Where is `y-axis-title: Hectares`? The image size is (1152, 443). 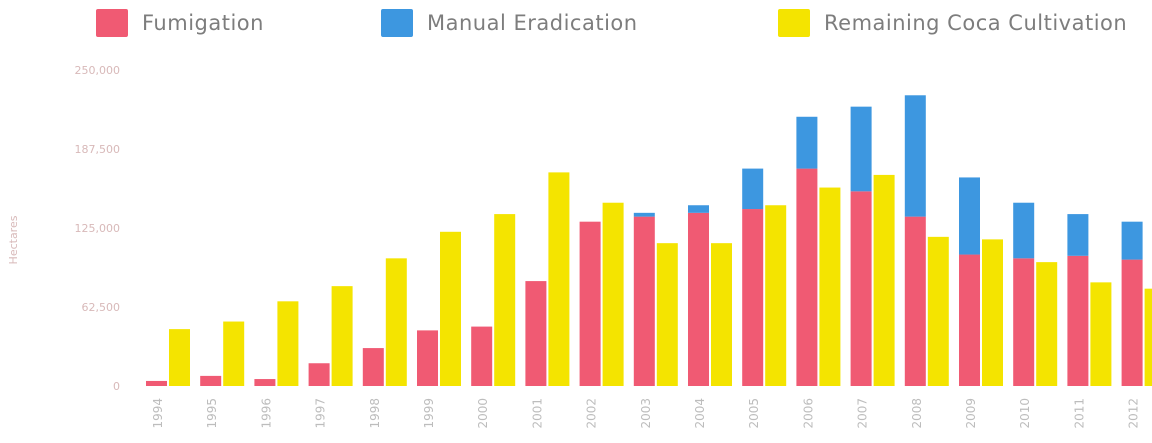
y-axis-title: Hectares is located at coordinates (13, 239).